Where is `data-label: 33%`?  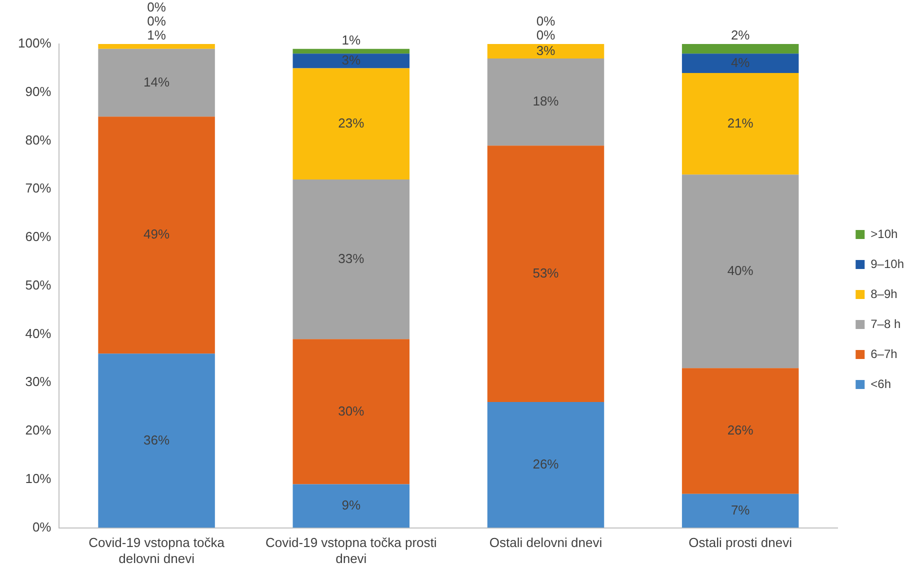 data-label: 33% is located at coordinates (351, 258).